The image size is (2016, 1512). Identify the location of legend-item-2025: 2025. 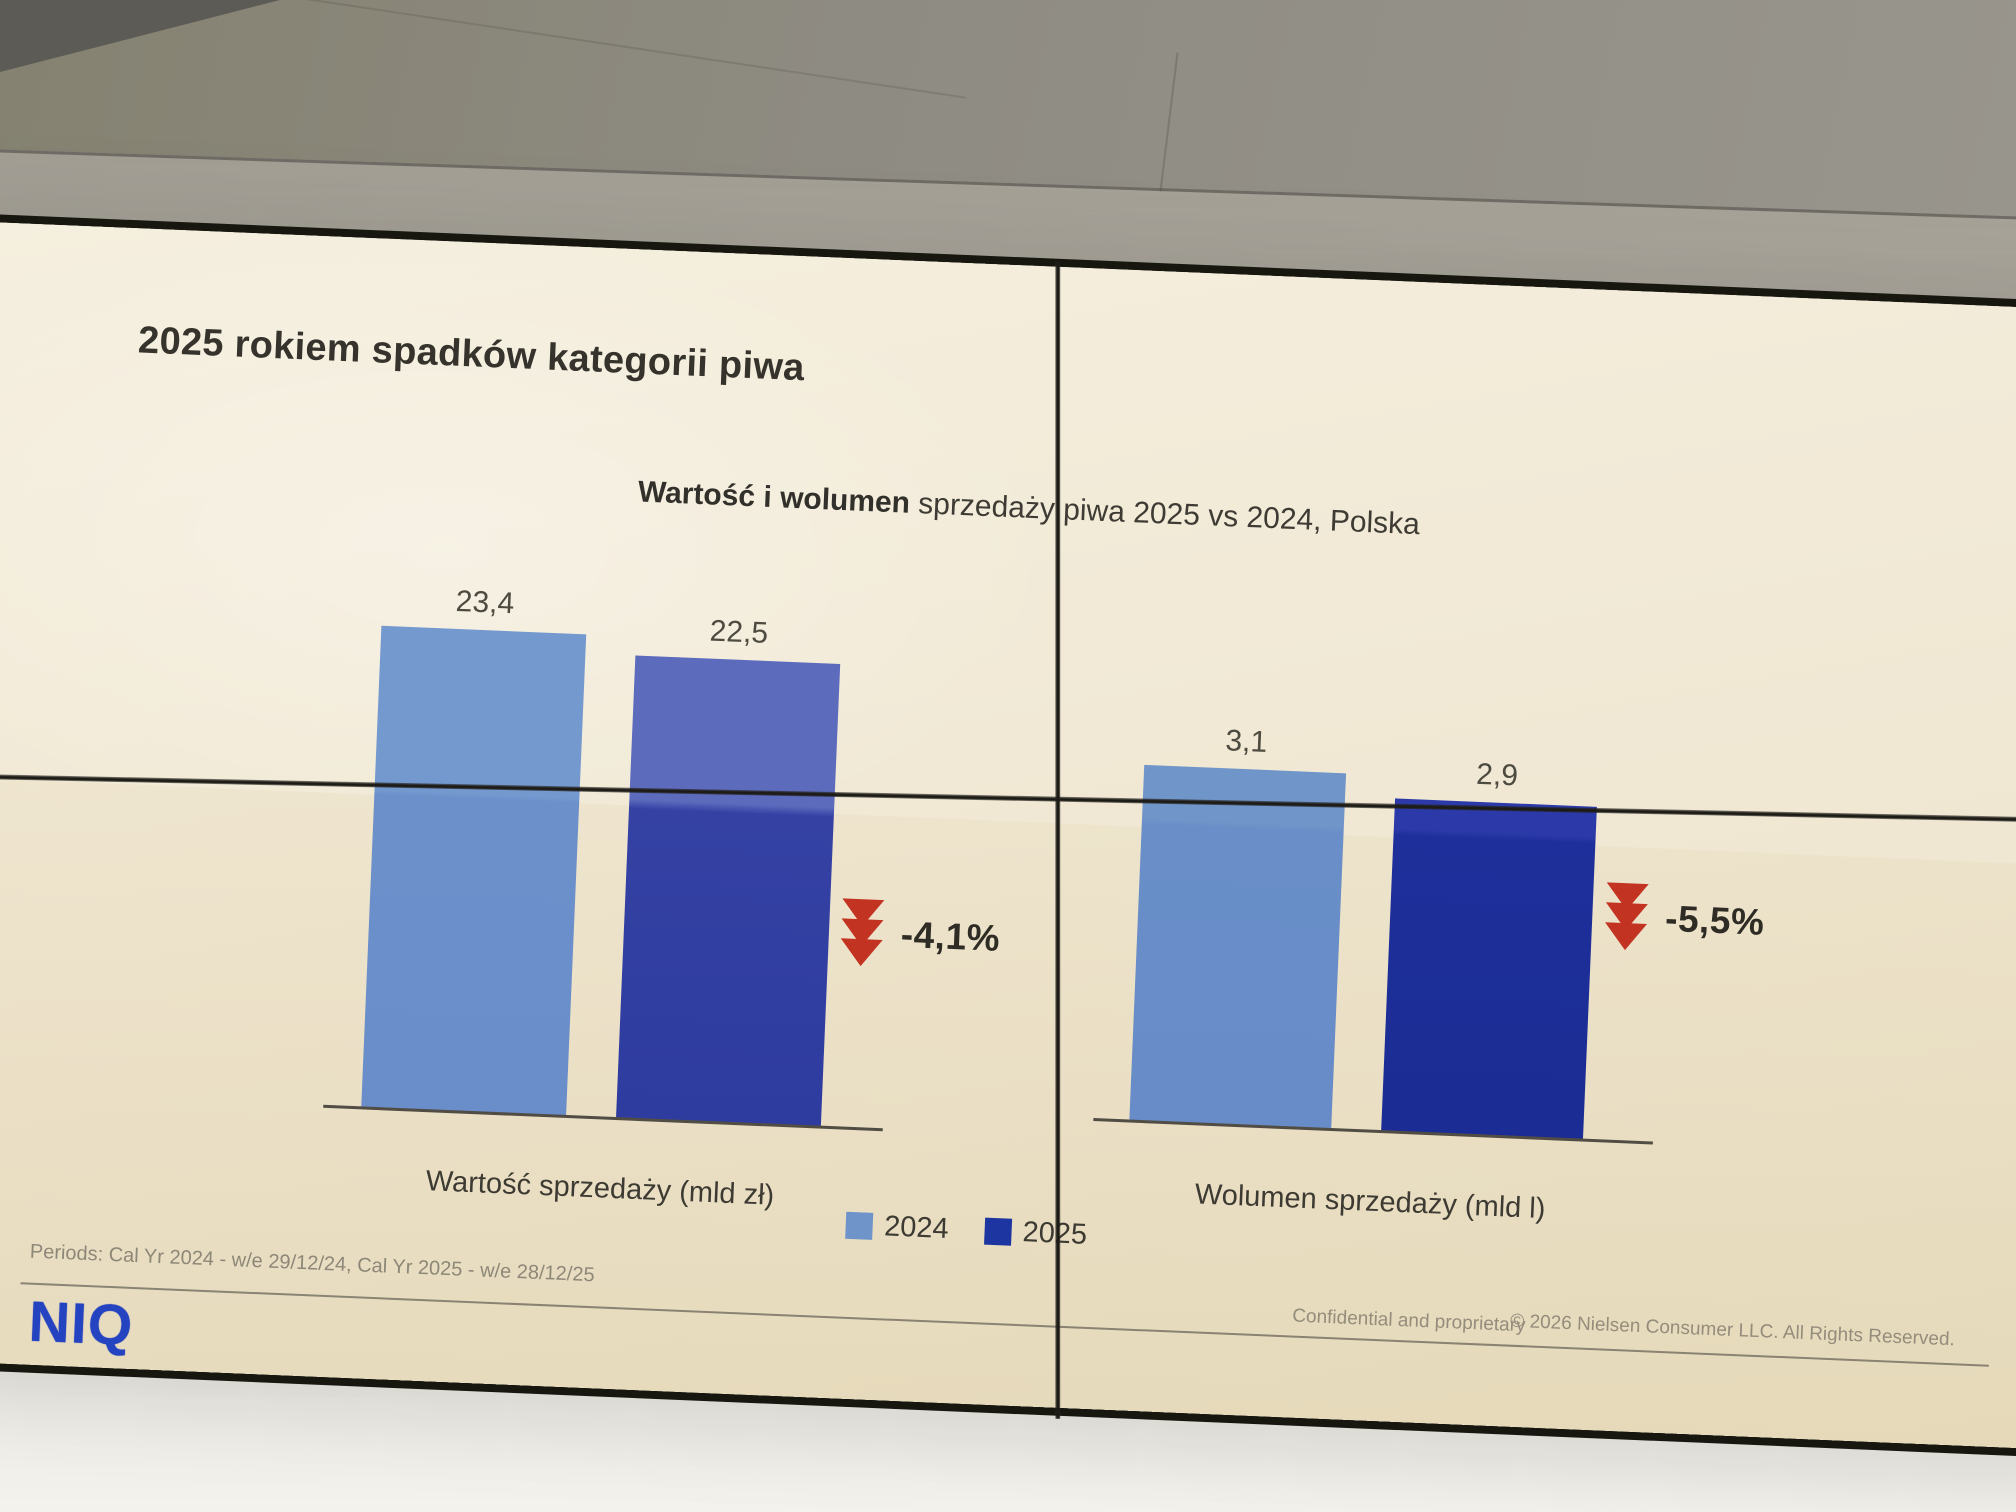
(1036, 1233).